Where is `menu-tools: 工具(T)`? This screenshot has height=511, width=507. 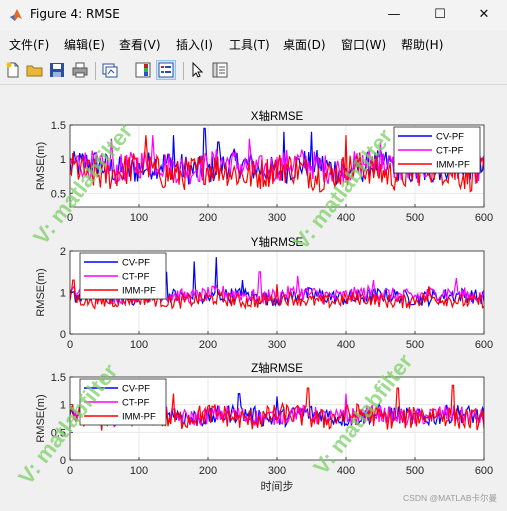 menu-tools: 工具(T) is located at coordinates (249, 45).